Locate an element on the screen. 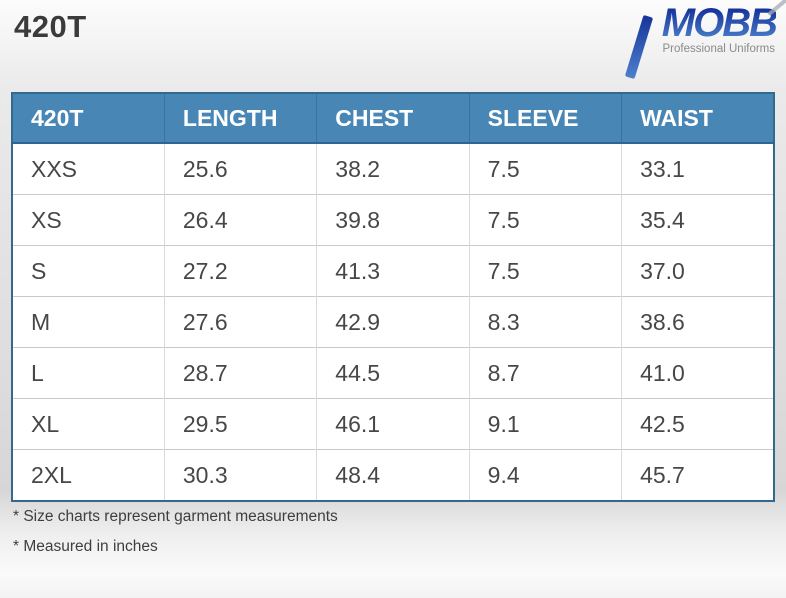 The height and width of the screenshot is (598, 786). sleeve-cell: 9.4 is located at coordinates (545, 475).